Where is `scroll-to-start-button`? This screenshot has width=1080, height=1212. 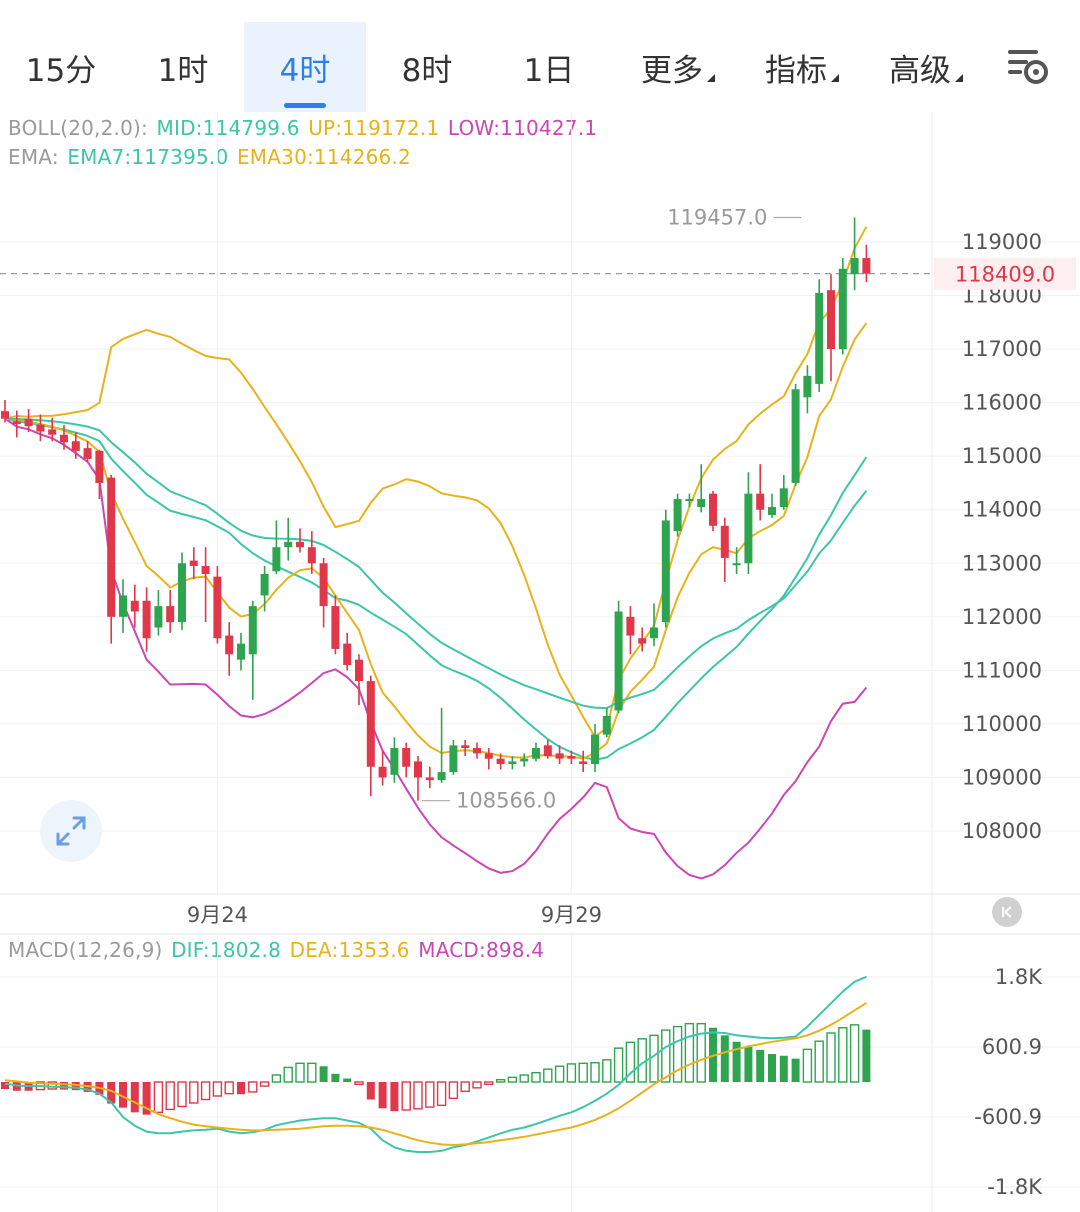 scroll-to-start-button is located at coordinates (1007, 912).